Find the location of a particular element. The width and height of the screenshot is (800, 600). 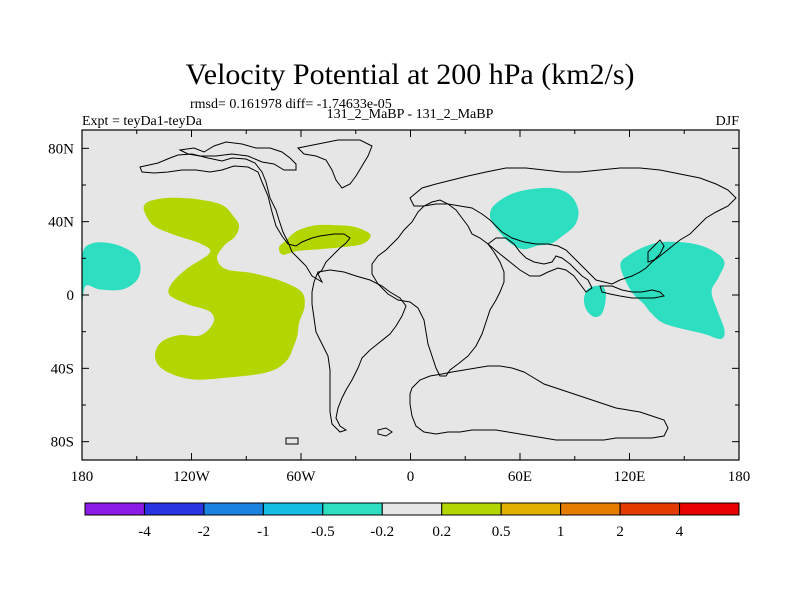

colorbar: -4 -2 -1 -0.5 -0.2 0.2 0.5 1 2 4 is located at coordinates (412, 521).